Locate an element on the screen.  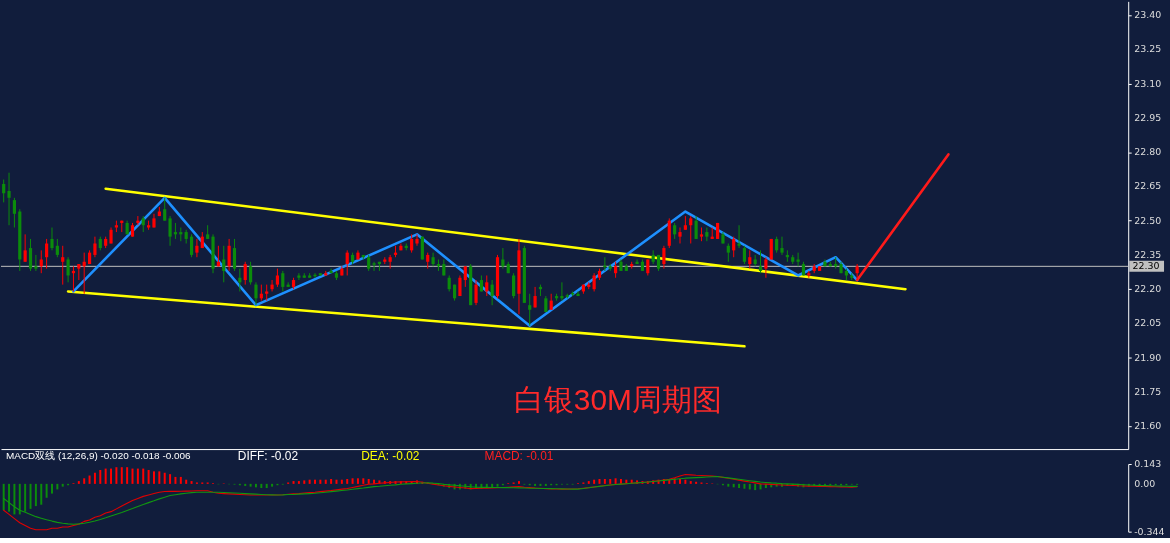
y-tick-label: 21.75 is located at coordinates (1148, 391).